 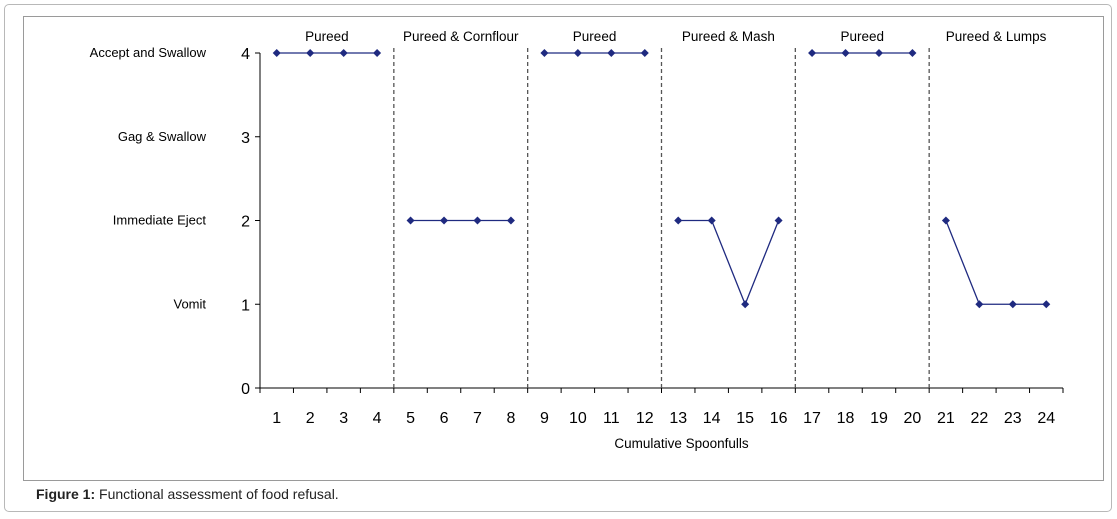 I want to click on x-tick-label: 23, so click(x=1013, y=418).